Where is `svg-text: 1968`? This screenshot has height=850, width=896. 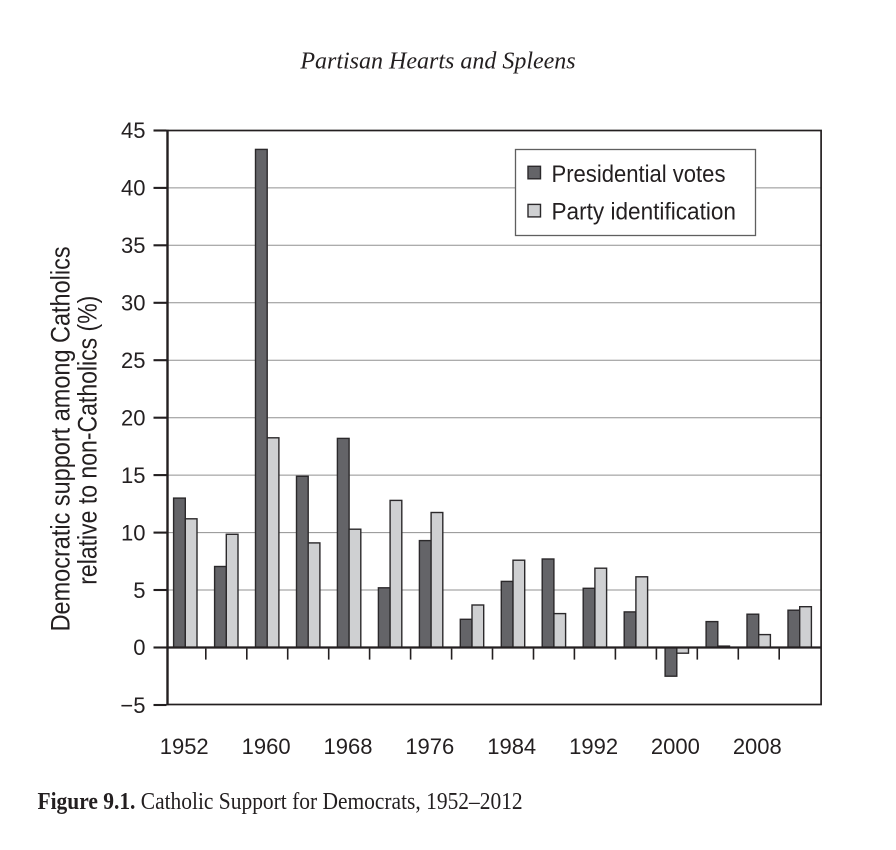 svg-text: 1968 is located at coordinates (348, 746).